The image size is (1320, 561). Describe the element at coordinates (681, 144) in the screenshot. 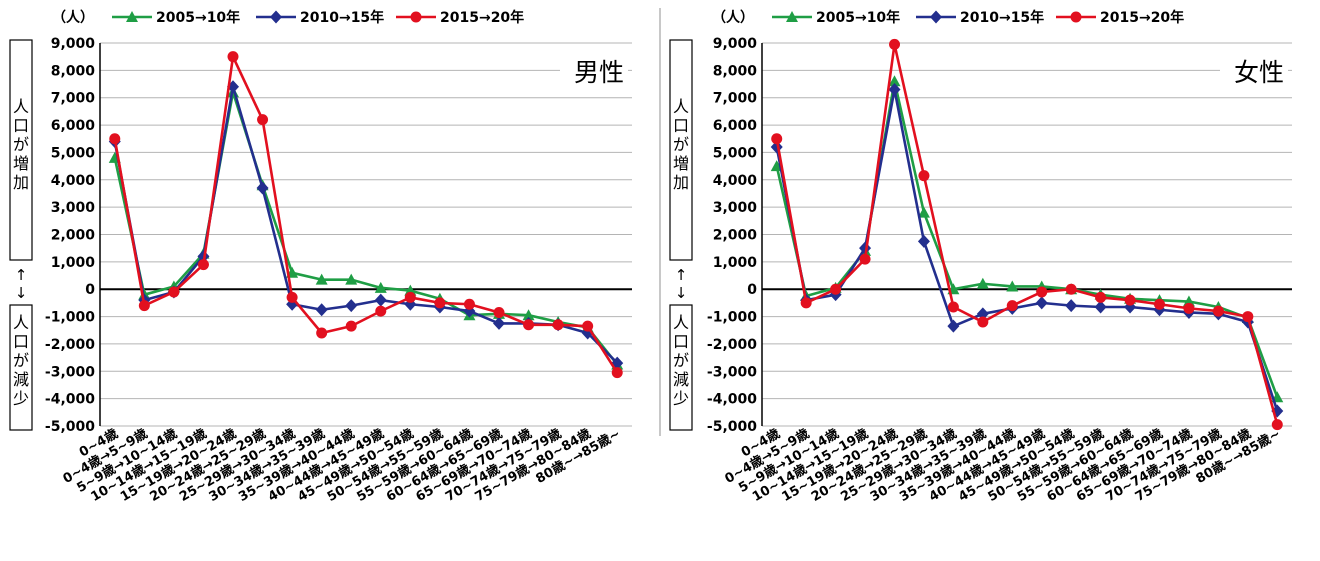

I see `increase-box-char: が` at that location.